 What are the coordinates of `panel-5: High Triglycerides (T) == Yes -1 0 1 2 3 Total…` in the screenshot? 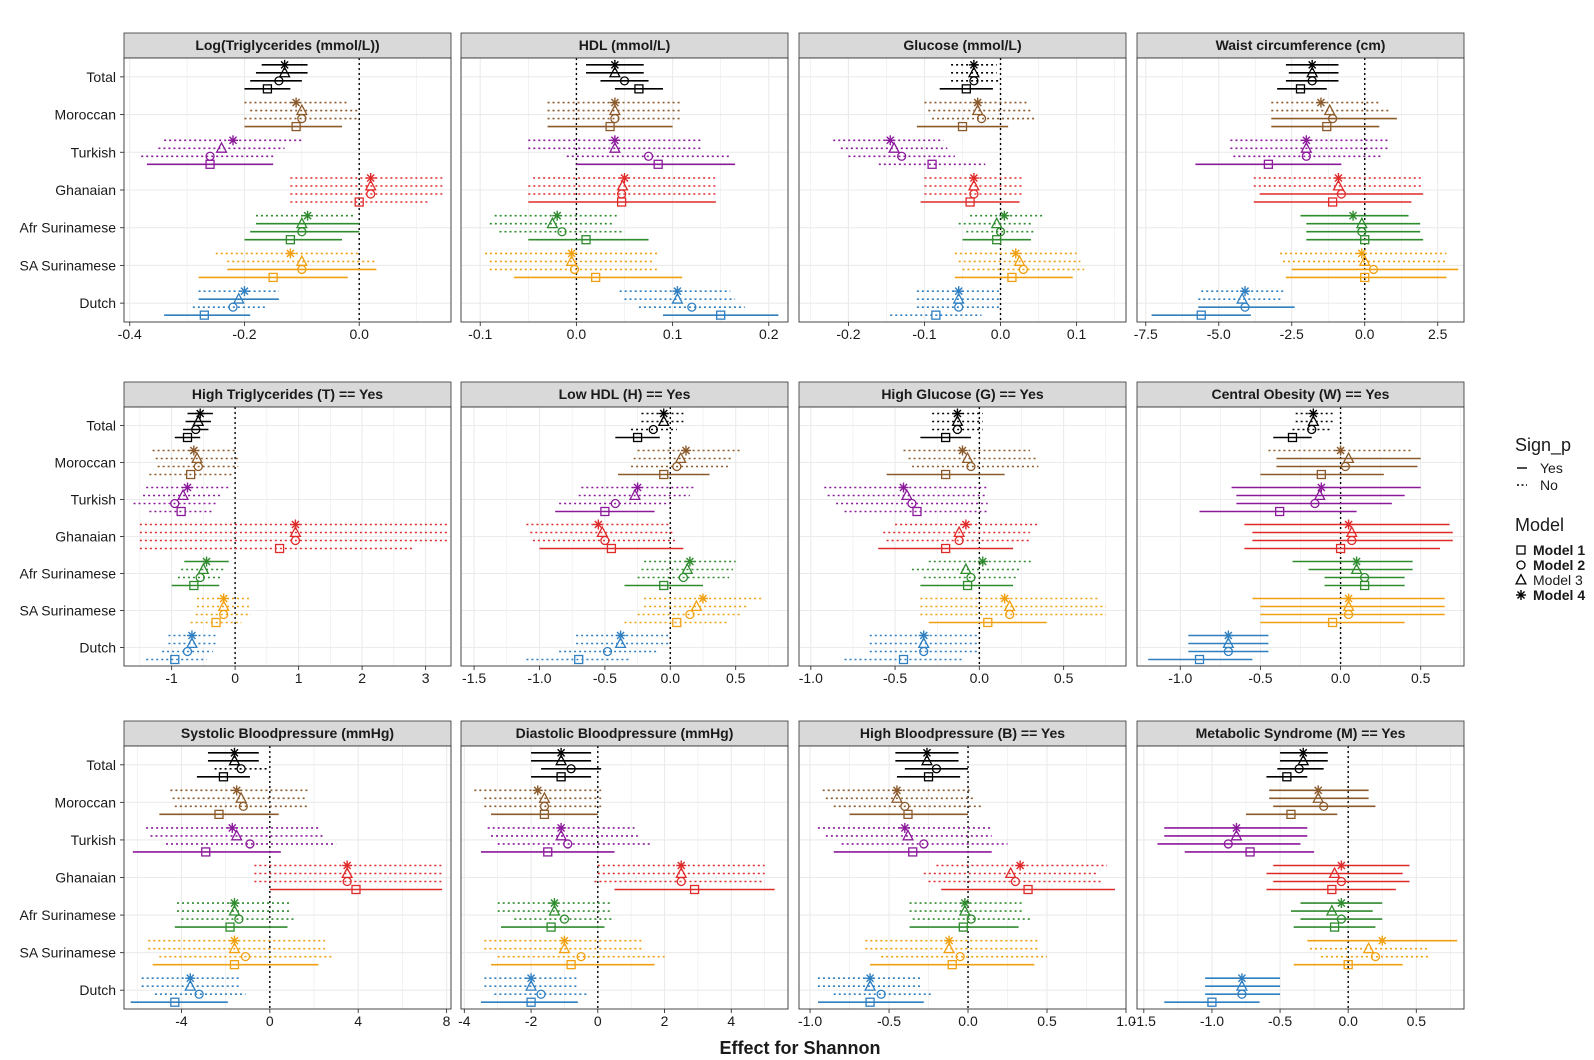 It's located at (236, 533).